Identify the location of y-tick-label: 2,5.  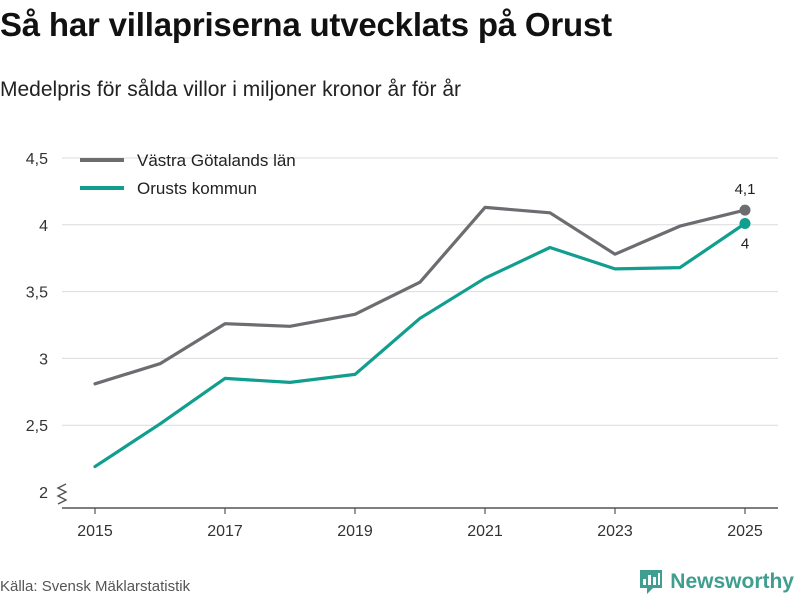
(37, 426).